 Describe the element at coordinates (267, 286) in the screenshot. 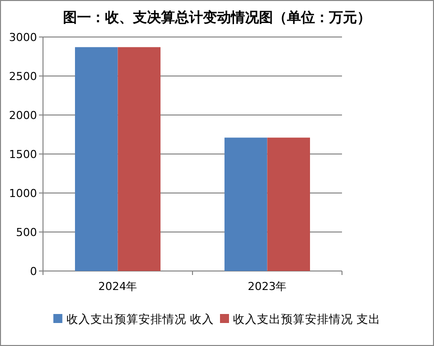

I see `x-tick-label: 2023年` at that location.